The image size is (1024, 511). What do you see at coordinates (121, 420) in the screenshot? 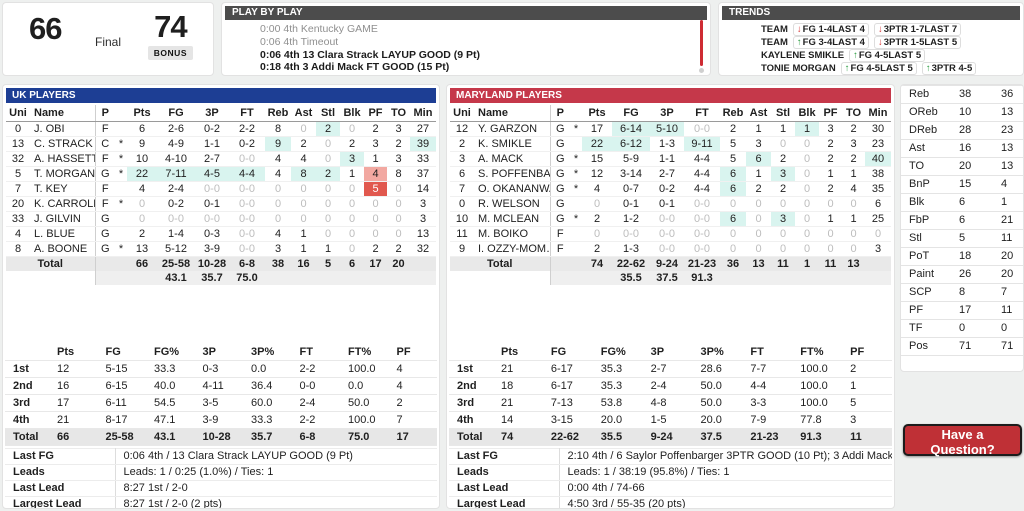
I see `quarter-cell: 8-17` at bounding box center [121, 420].